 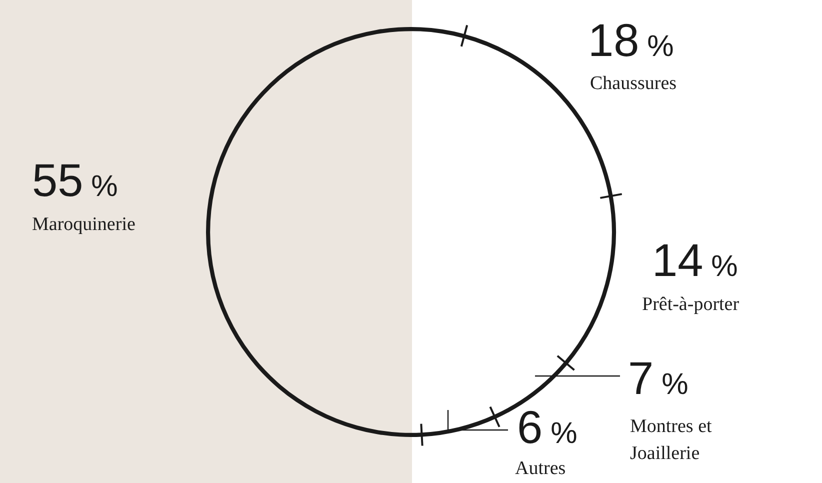 What do you see at coordinates (695, 260) in the screenshot?
I see `data-label: 14 %` at bounding box center [695, 260].